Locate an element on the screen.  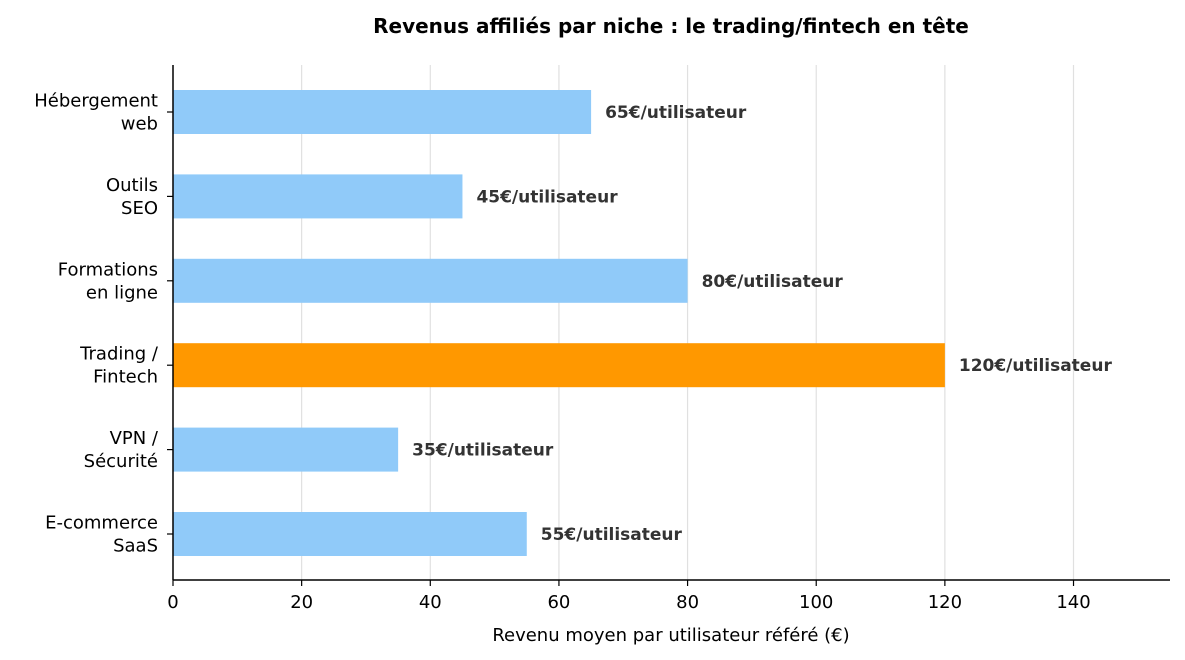
category-label: Sécurité is located at coordinates (121, 461).